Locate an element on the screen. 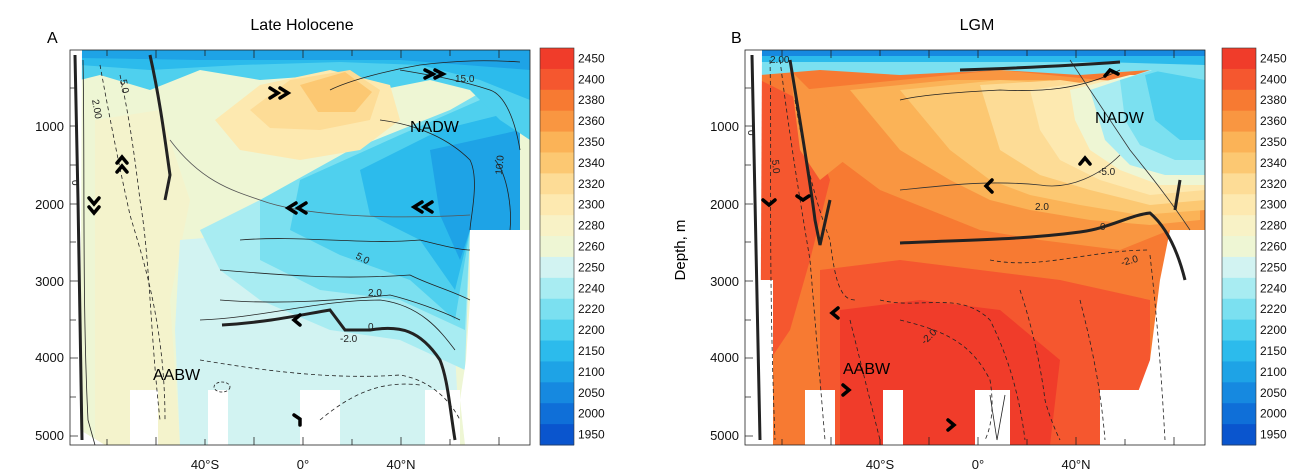 This screenshot has width=1297, height=476. x-tick-label: 40°N is located at coordinates (1075, 464).